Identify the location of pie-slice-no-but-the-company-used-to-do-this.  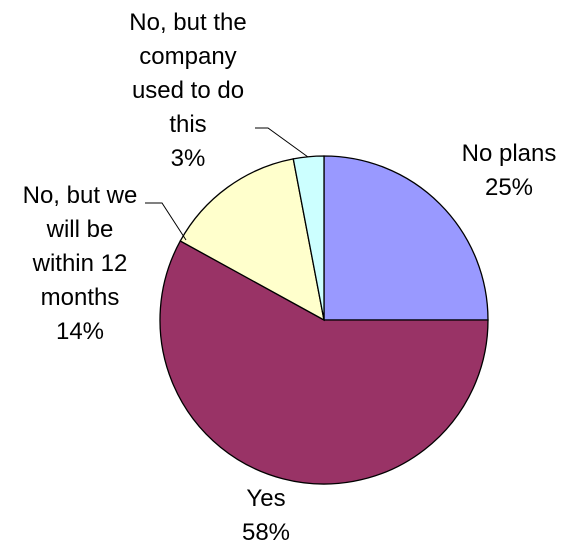
(308, 238).